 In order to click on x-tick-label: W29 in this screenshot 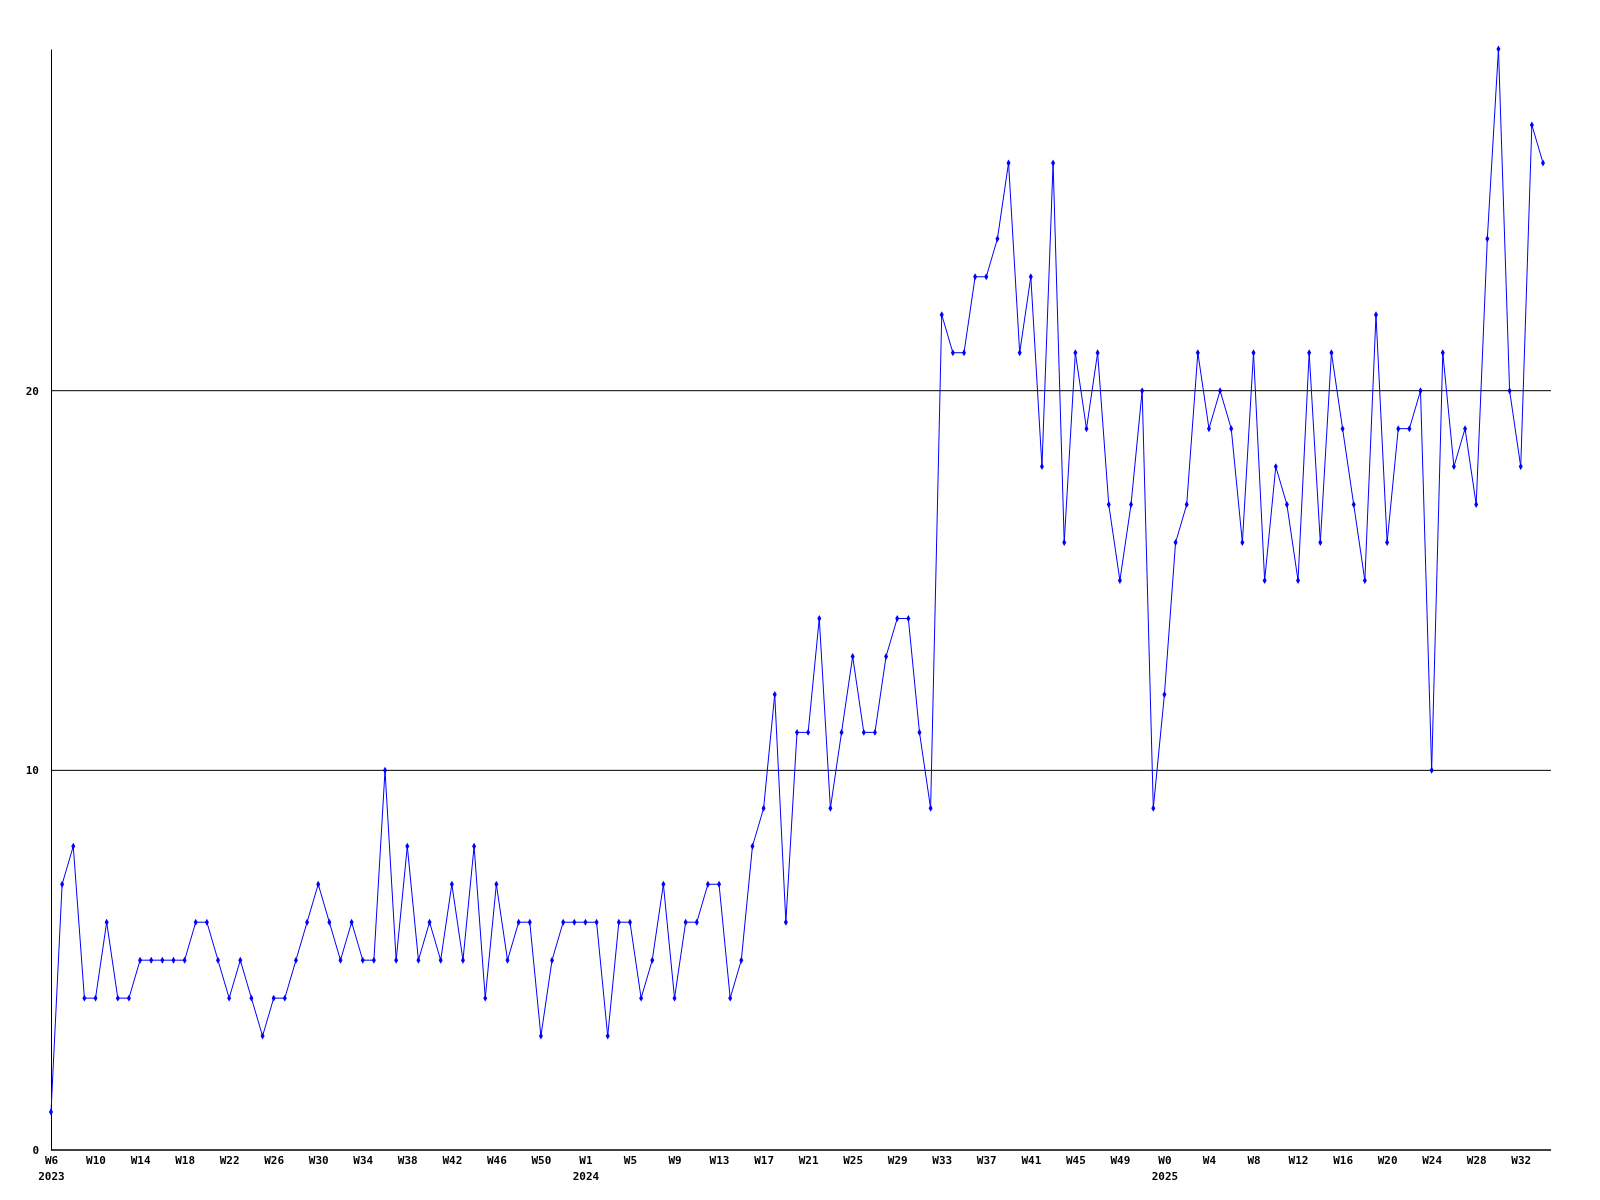, I will do `click(897, 1160)`.